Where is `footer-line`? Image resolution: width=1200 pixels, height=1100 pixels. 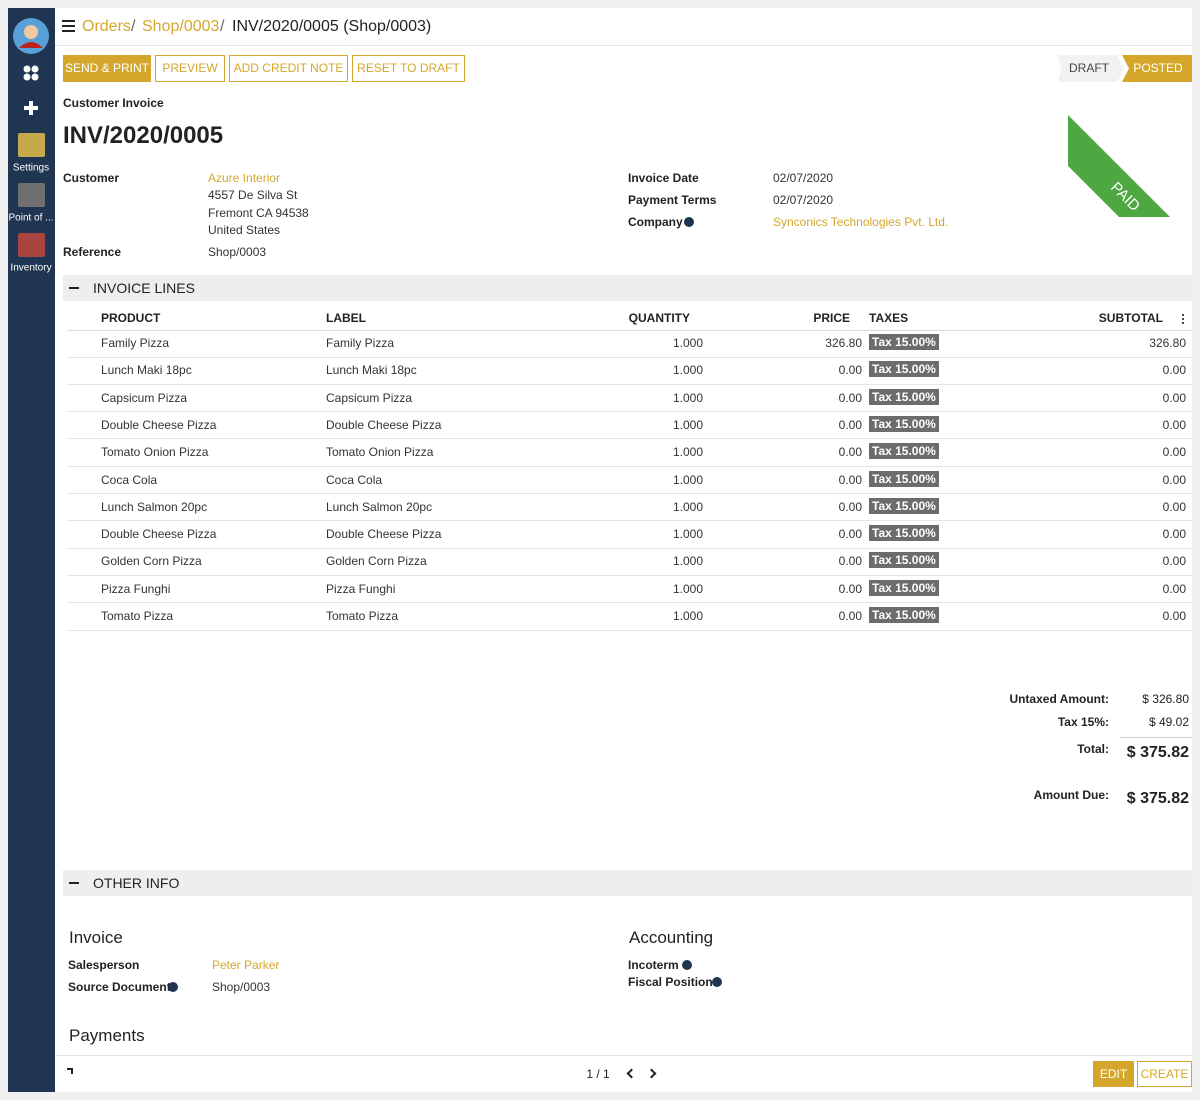
footer-line is located at coordinates (623, 1055).